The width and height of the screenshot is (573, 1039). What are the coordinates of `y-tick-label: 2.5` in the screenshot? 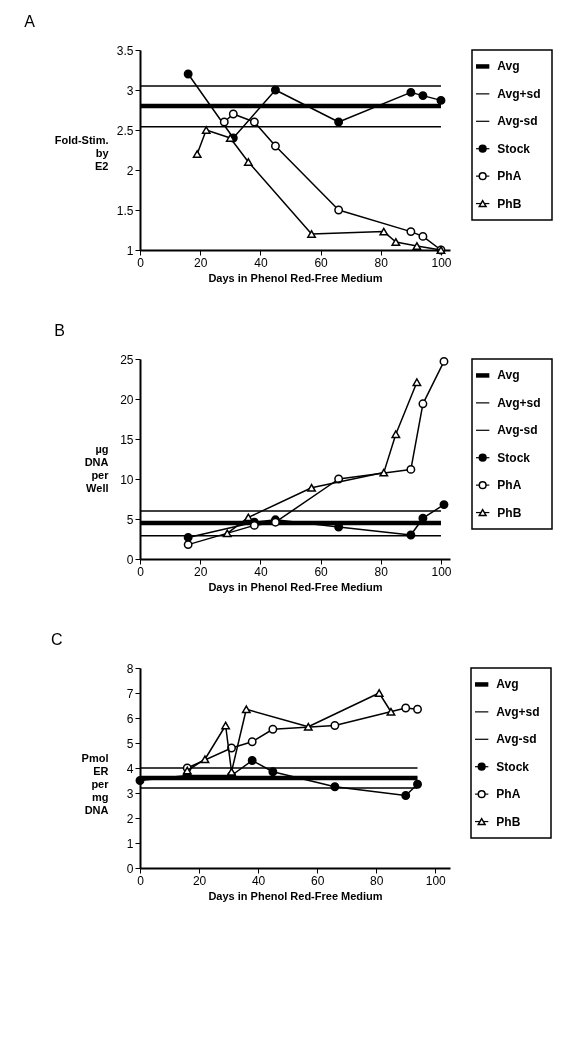 It's located at (125, 130).